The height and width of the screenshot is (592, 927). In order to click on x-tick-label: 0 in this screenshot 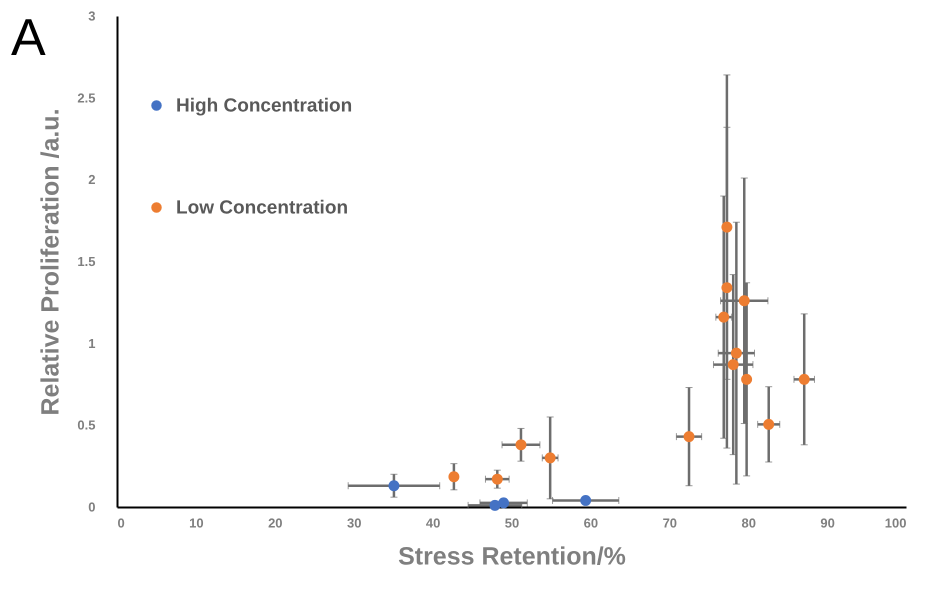, I will do `click(121, 523)`.